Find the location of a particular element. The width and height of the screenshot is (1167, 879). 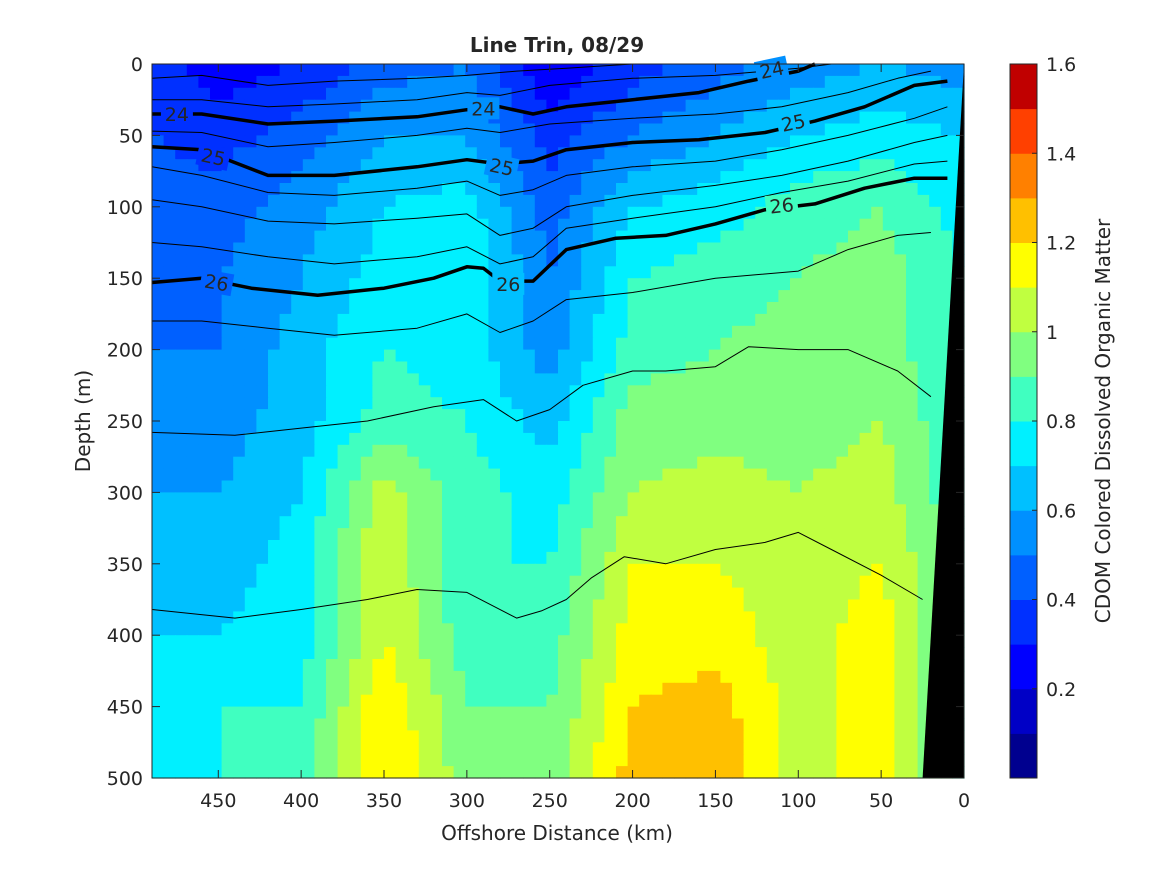

contour-label-bg is located at coordinates (176, 114).